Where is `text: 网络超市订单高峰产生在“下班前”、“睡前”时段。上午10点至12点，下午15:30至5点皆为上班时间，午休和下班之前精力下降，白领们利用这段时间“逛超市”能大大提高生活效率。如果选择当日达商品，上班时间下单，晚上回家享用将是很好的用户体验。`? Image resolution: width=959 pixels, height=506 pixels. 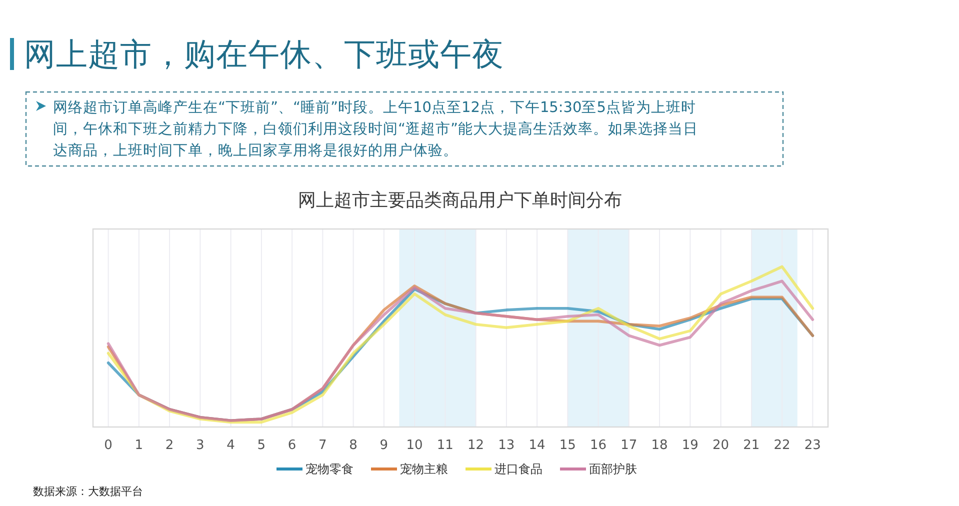
text: 网络超市订单高峰产生在“下班前”、“睡前”时段。上午10点至12点，下午15:30至5点皆为上班时间，午休和下班之前精力下降，白领们利用这段时间“逛超市”能大大提高生活效率。如果选择当日达商品，上班时间下单，晚上回家享用将是很好的用户体验。 is located at coordinates (375, 129).